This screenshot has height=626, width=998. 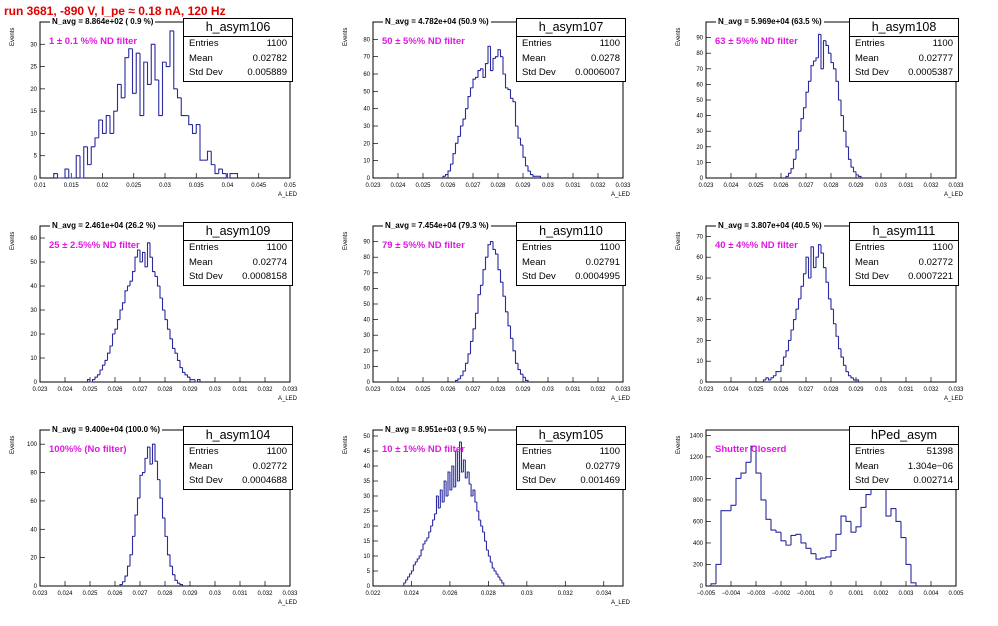 What do you see at coordinates (867, 262) in the screenshot?
I see `stats-key: Mean` at bounding box center [867, 262].